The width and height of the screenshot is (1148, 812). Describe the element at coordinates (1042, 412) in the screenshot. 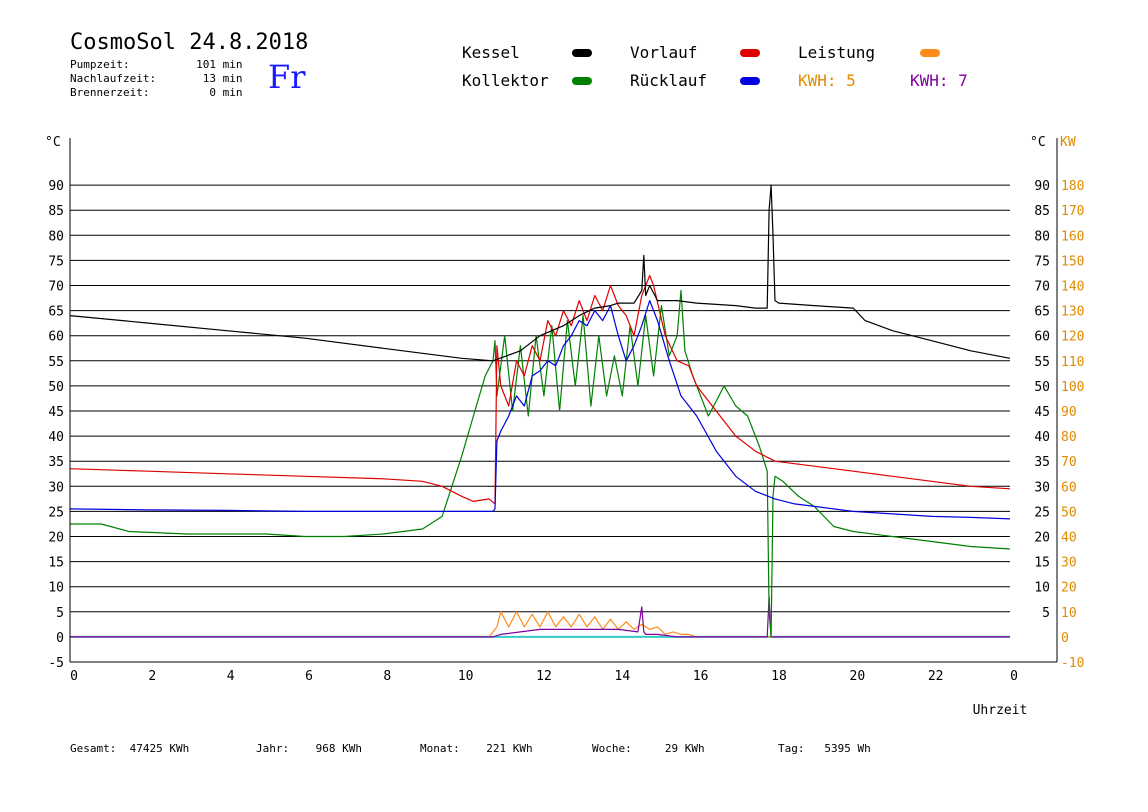

I see `y-tick-right-45: 45` at that location.